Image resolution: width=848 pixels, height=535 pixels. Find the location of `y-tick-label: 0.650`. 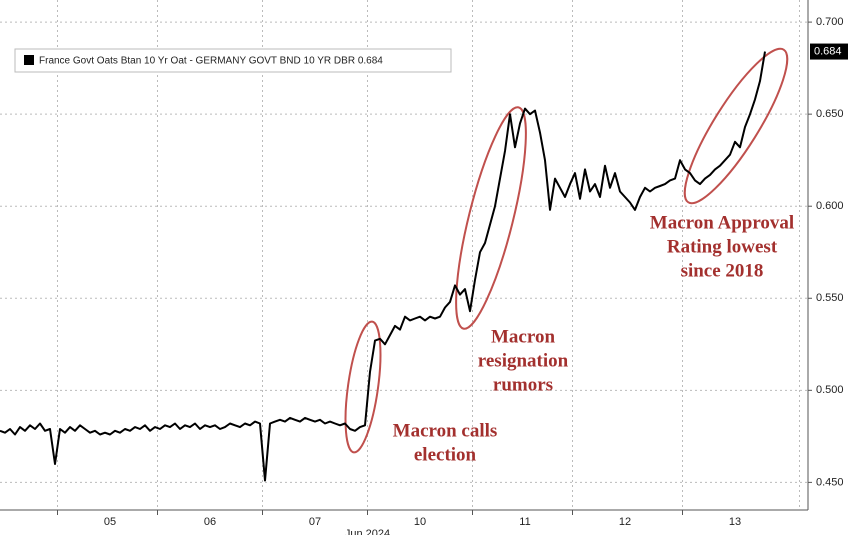

y-tick-label: 0.650 is located at coordinates (830, 114).